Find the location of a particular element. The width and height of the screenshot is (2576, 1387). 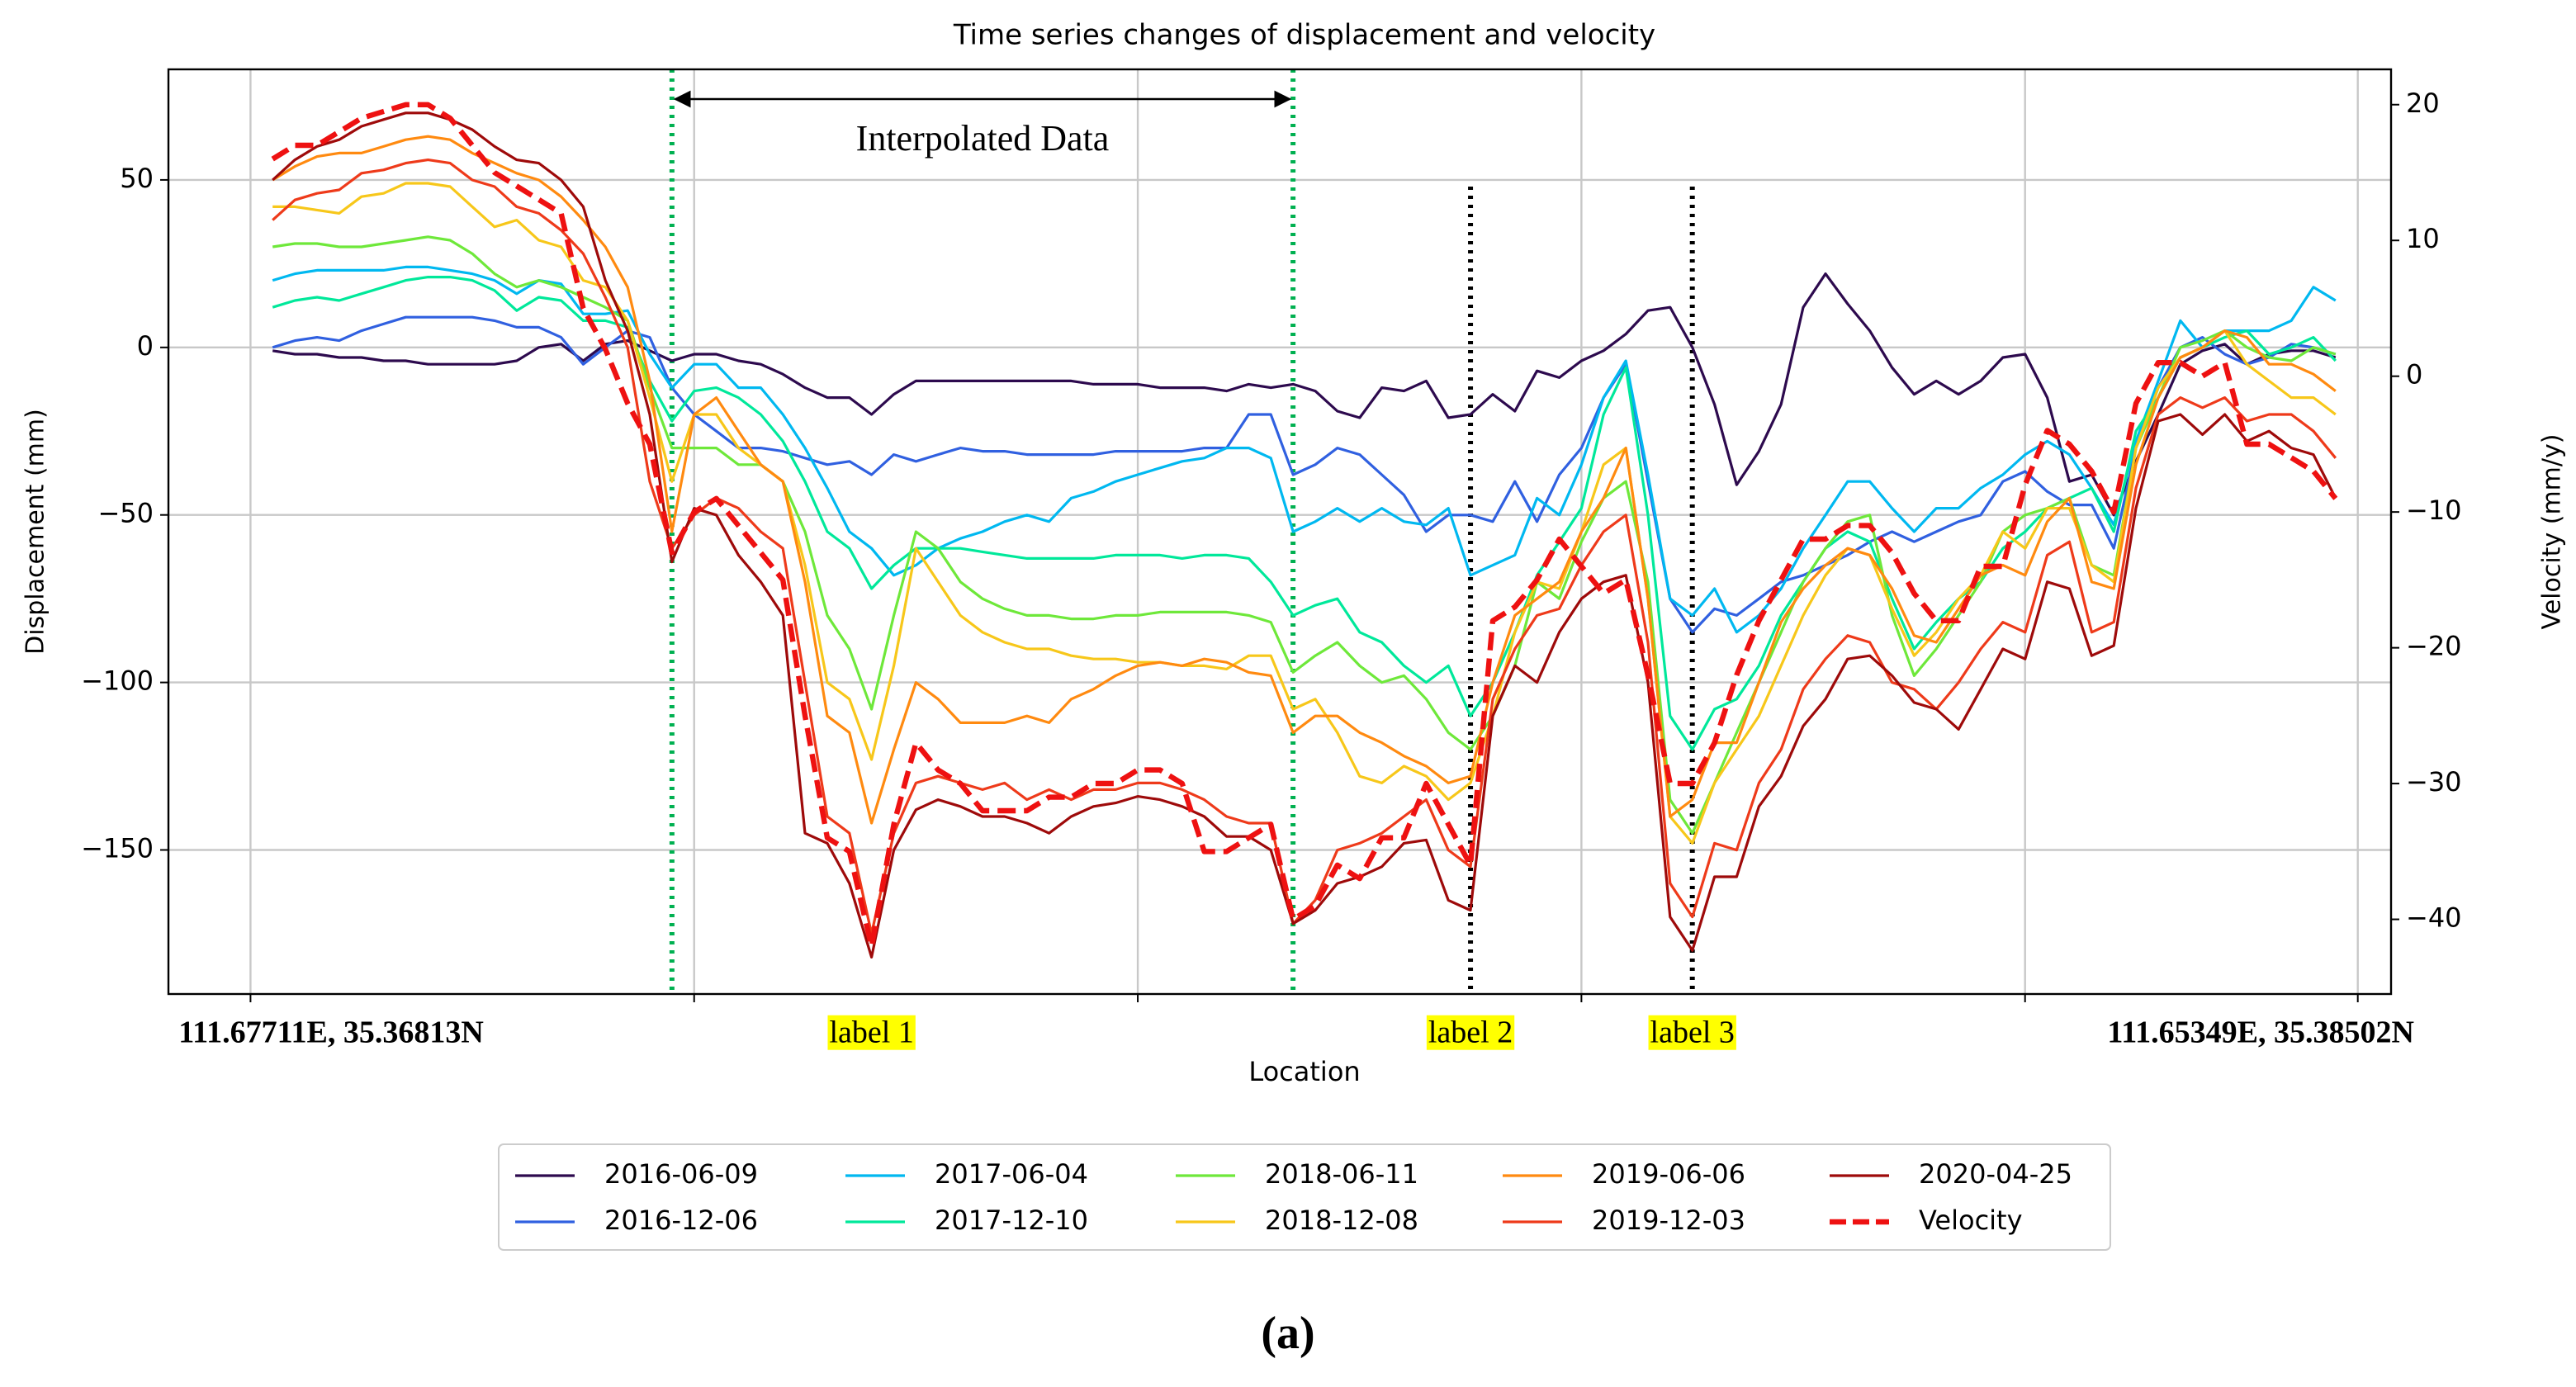

y2-tick-label: 20 is located at coordinates (2423, 103).